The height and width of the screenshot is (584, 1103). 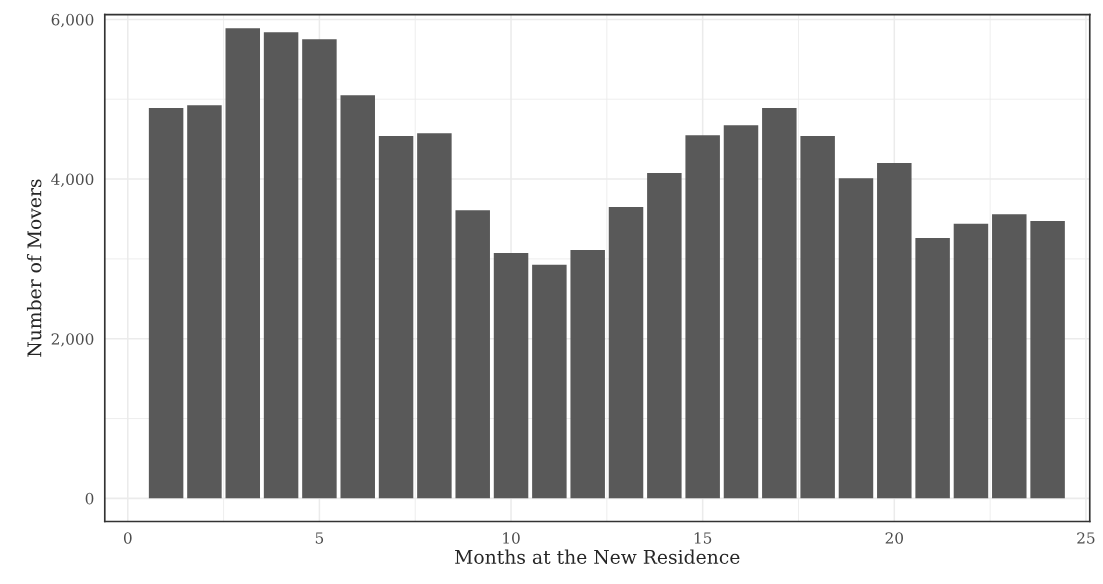 I want to click on x-tick-label: 25, so click(x=1086, y=538).